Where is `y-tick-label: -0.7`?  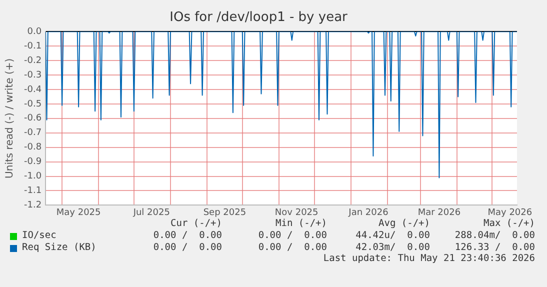 y-tick-label: -0.7 is located at coordinates (33, 133).